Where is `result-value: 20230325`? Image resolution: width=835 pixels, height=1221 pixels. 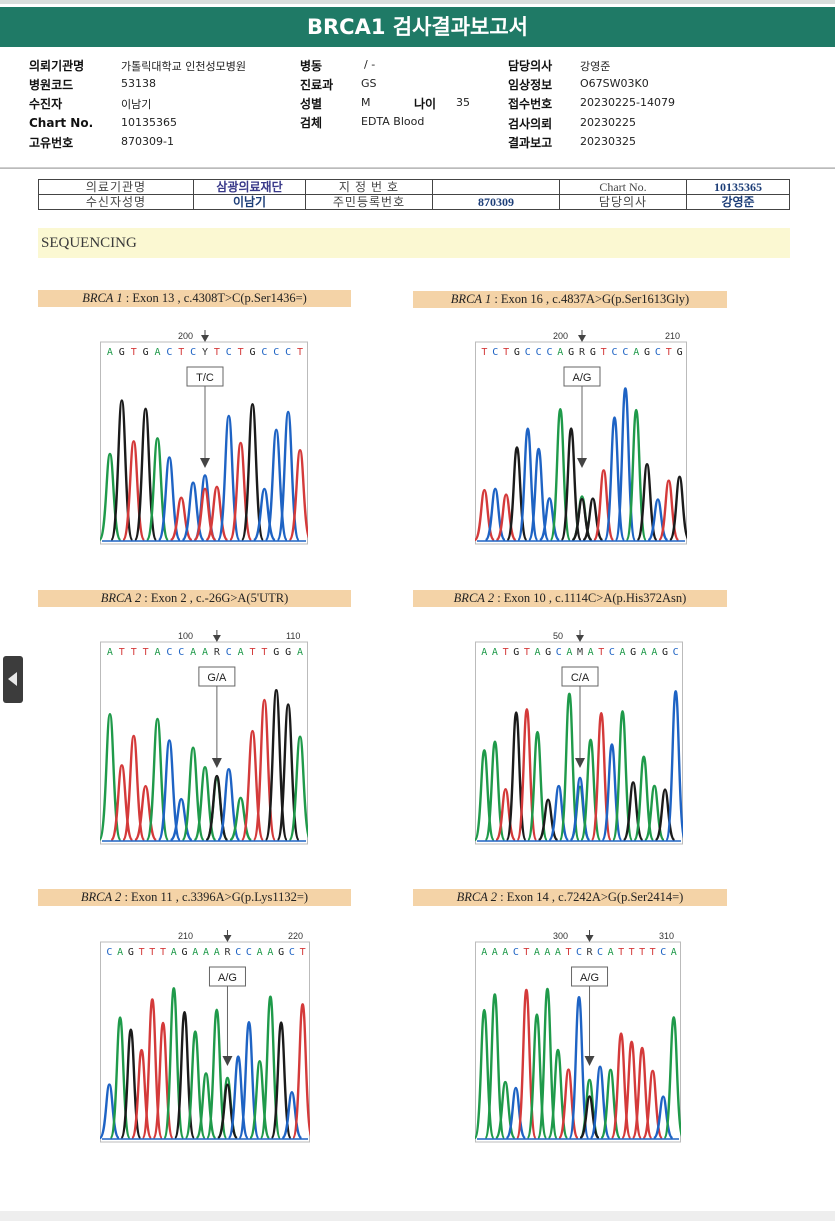
result-value: 20230325 is located at coordinates (608, 141).